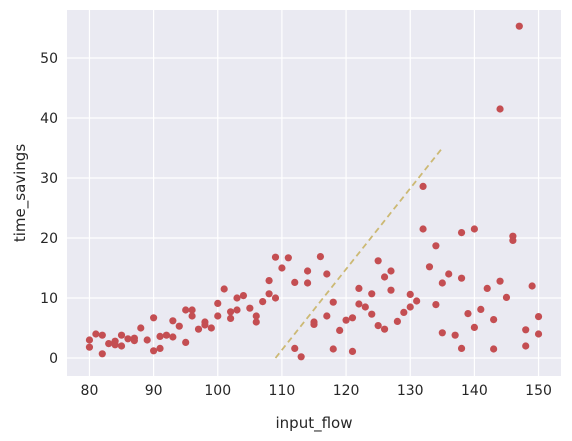 The image size is (572, 441). Describe the element at coordinates (217, 391) in the screenshot. I see `x-tick-label: 100` at that location.